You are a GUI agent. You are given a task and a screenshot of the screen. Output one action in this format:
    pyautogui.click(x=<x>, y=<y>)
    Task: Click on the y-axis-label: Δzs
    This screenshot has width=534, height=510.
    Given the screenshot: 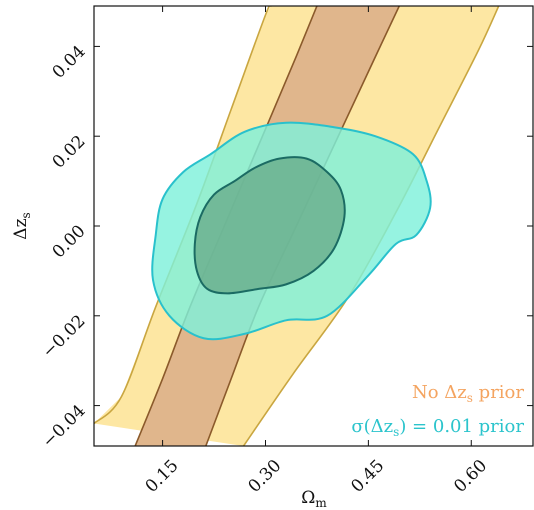 What is the action you would take?
    pyautogui.click(x=22, y=225)
    